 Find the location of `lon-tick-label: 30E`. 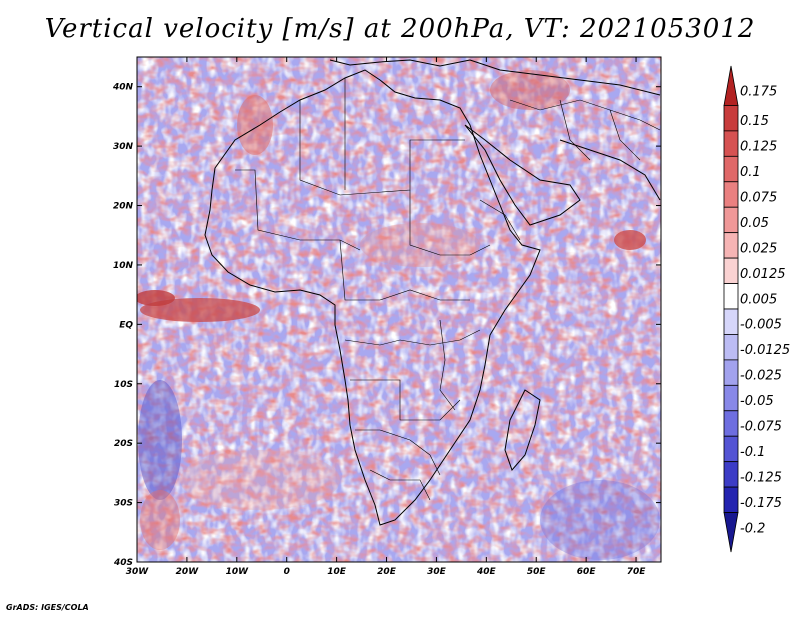

lon-tick-label: 30E is located at coordinates (437, 572).